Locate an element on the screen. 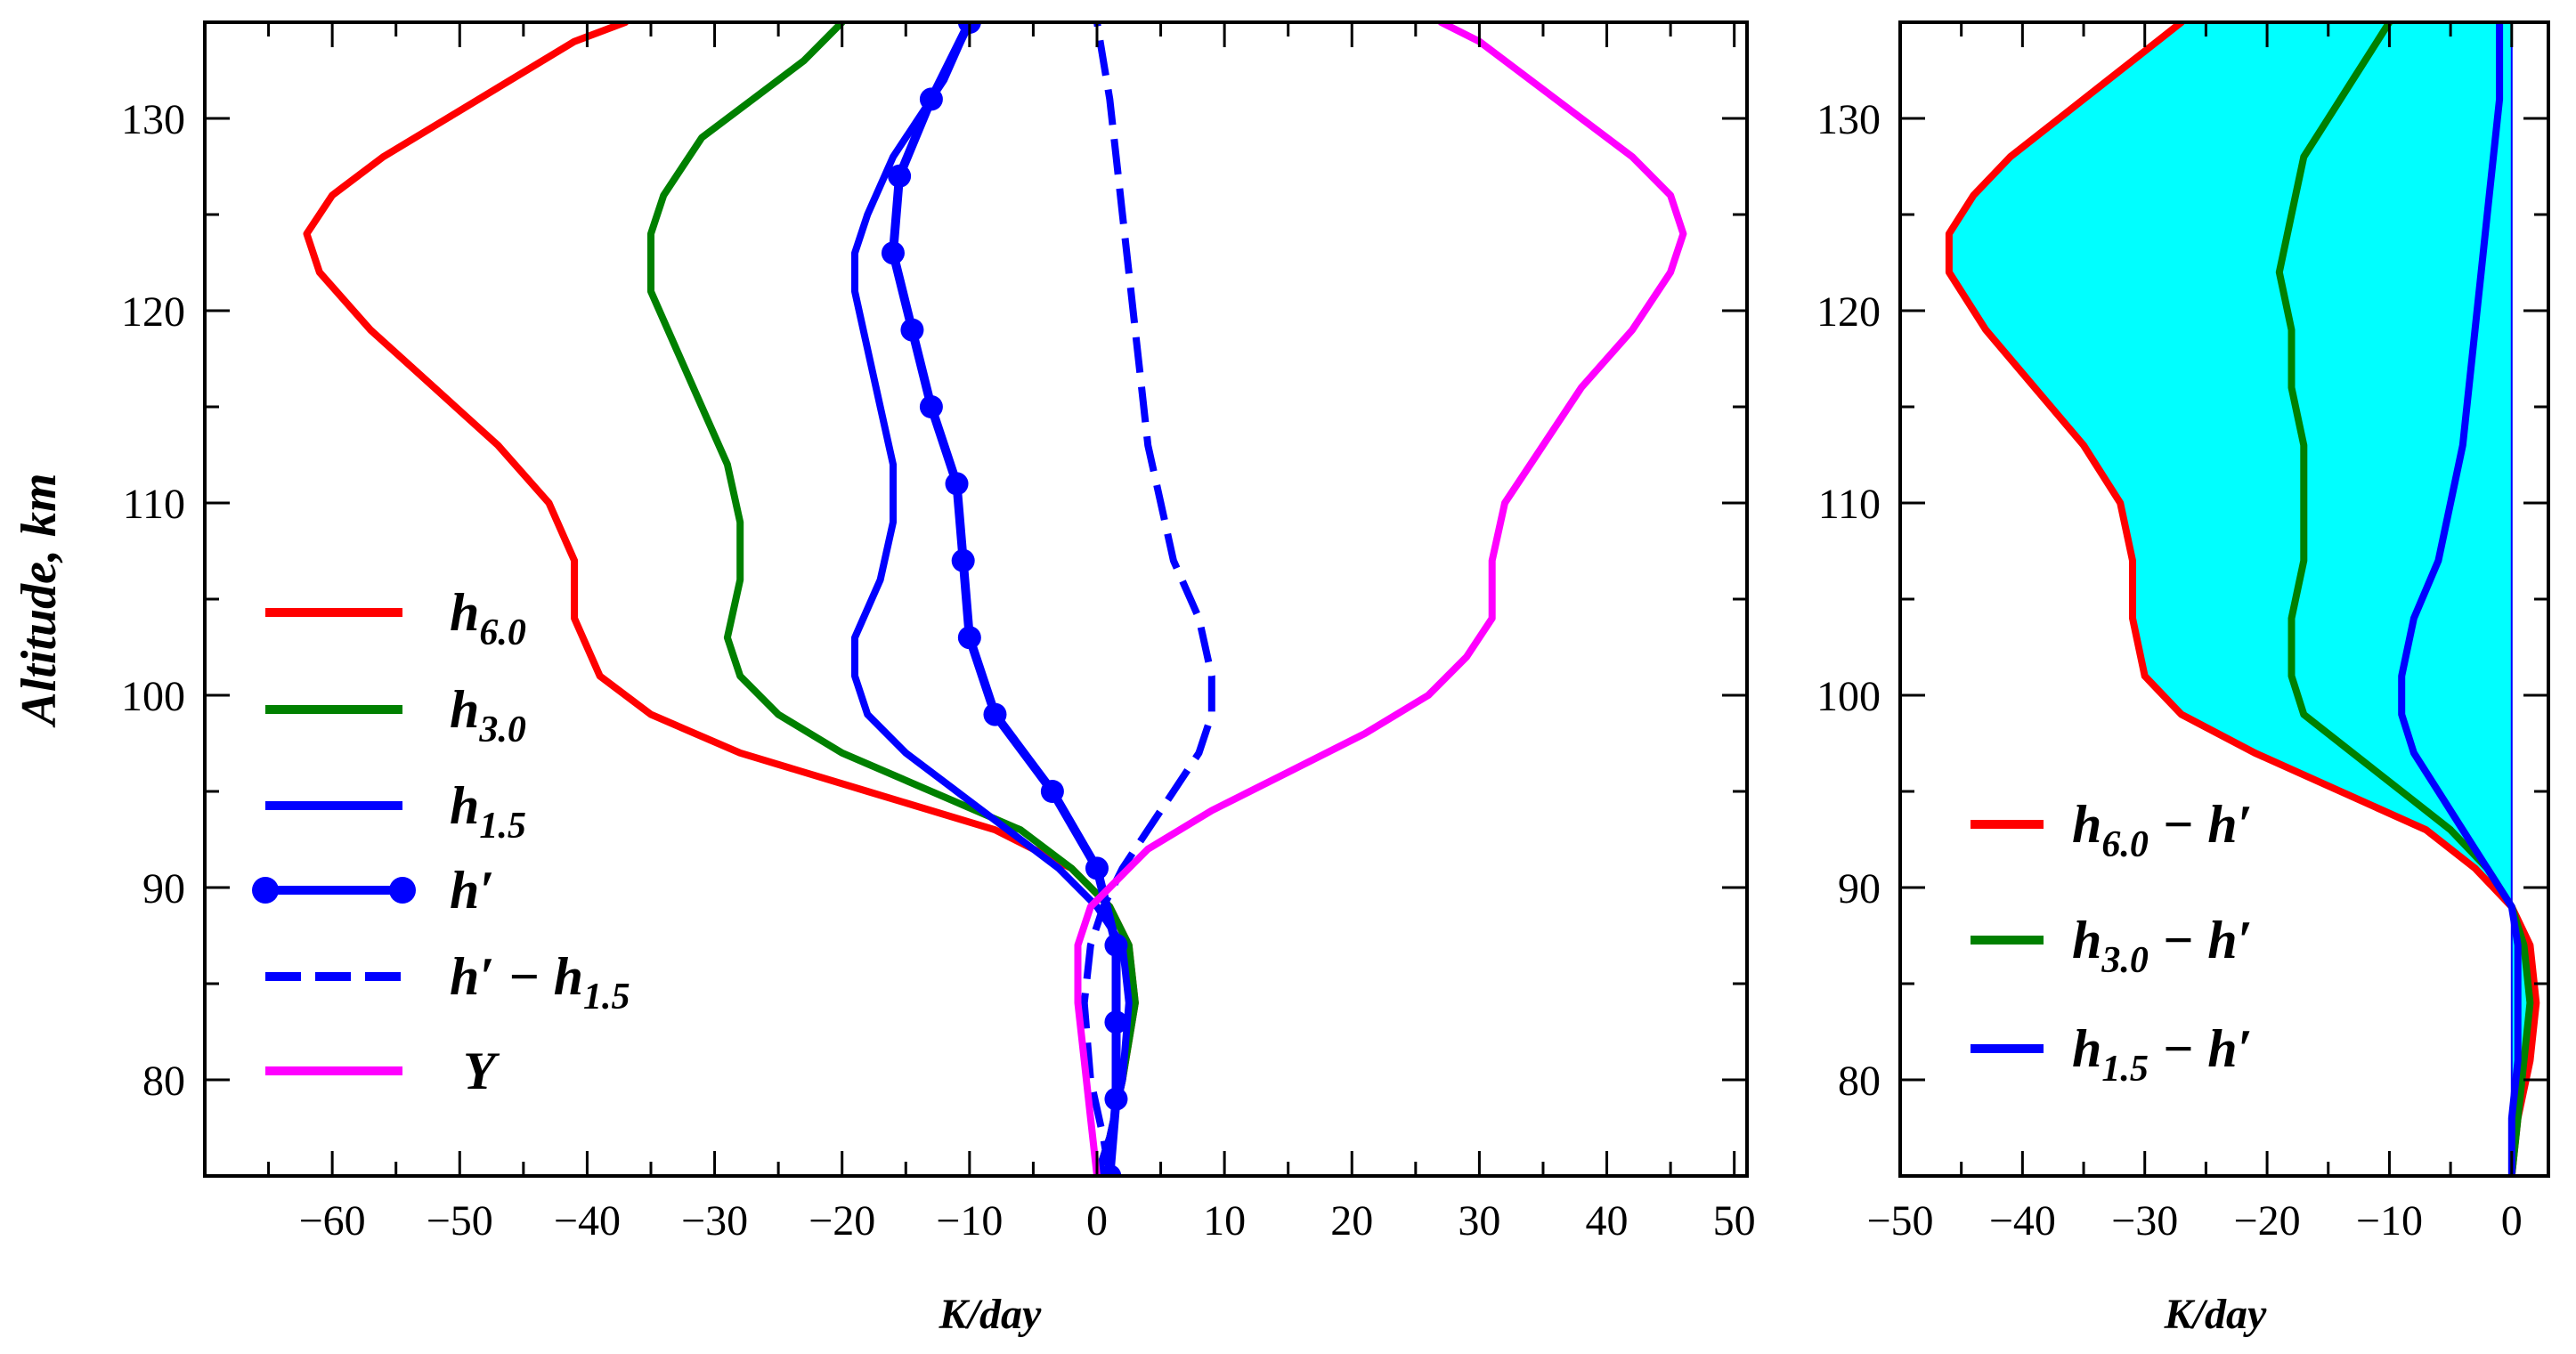 This screenshot has height=1354, width=2576. series-line-hp is located at coordinates (1005, 599).